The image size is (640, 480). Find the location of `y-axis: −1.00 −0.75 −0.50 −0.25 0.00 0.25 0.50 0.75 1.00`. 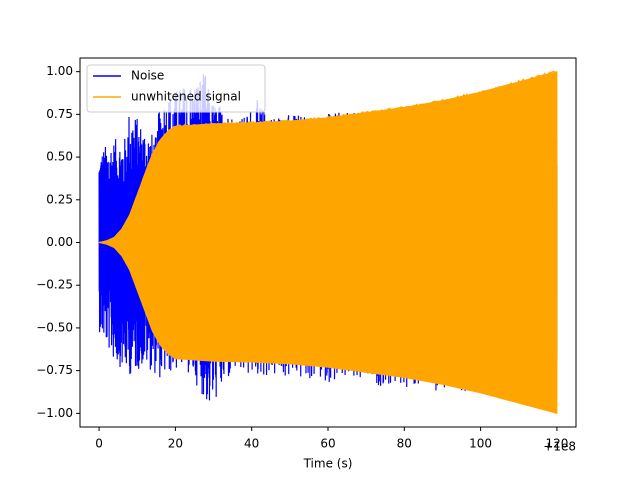

y-axis: −1.00 −0.75 −0.50 −0.25 0.00 0.25 0.50 0.75 1.00 is located at coordinates (58, 242).